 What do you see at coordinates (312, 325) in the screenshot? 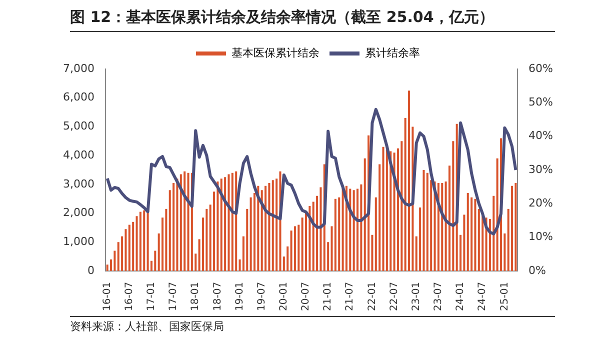
I see `text: 资料来源：人社部、国家医保局` at bounding box center [312, 325].